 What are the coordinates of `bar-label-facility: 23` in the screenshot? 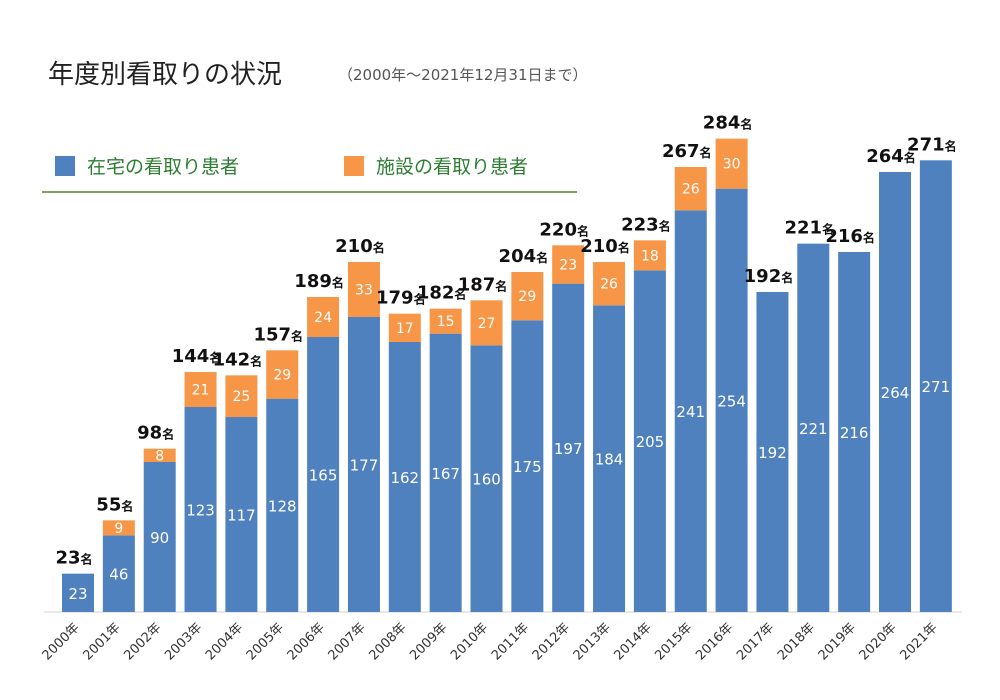 It's located at (568, 265).